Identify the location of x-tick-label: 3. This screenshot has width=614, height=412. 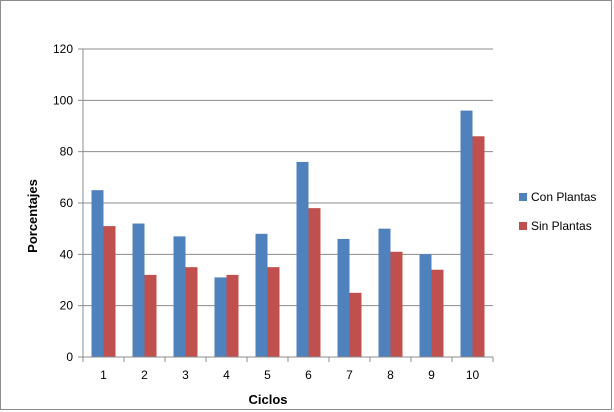
(185, 375).